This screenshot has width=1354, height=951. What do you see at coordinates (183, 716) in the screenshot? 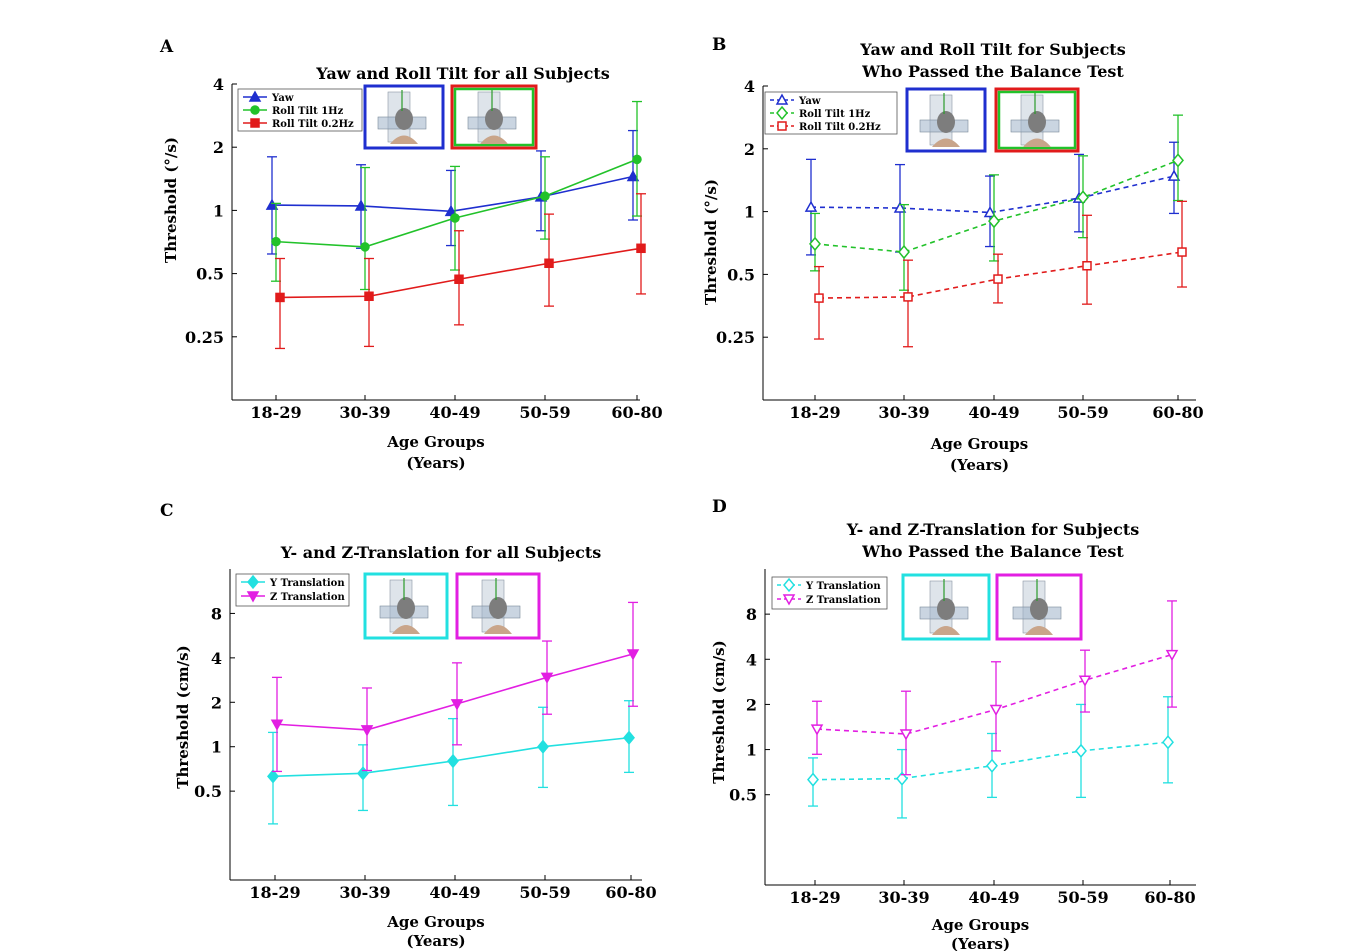
I see `y-axis-label: Threshold (cm/s)` at bounding box center [183, 716].